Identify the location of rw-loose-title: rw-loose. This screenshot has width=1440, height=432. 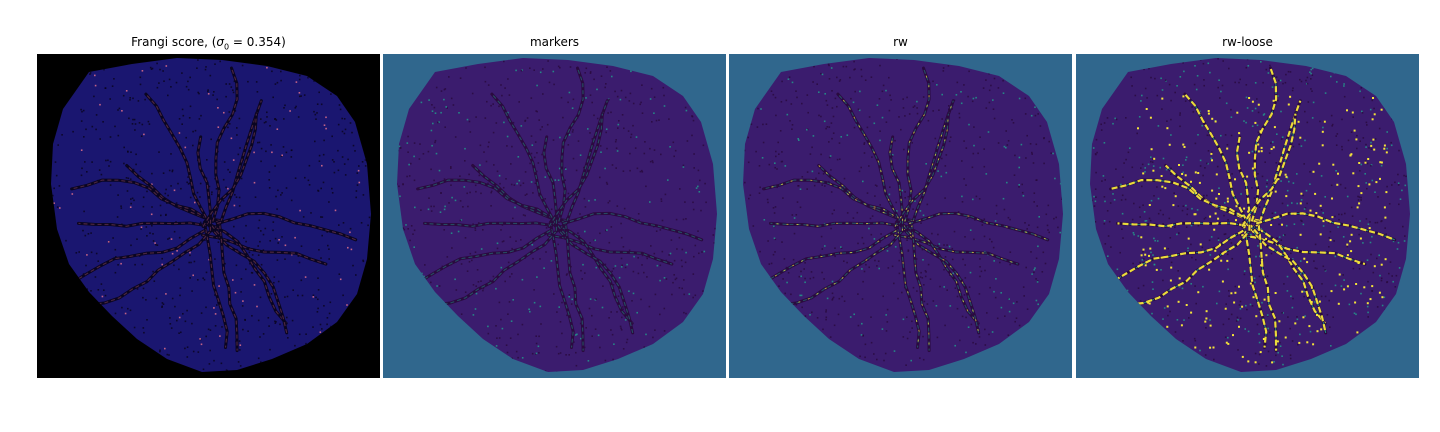
(1247, 42).